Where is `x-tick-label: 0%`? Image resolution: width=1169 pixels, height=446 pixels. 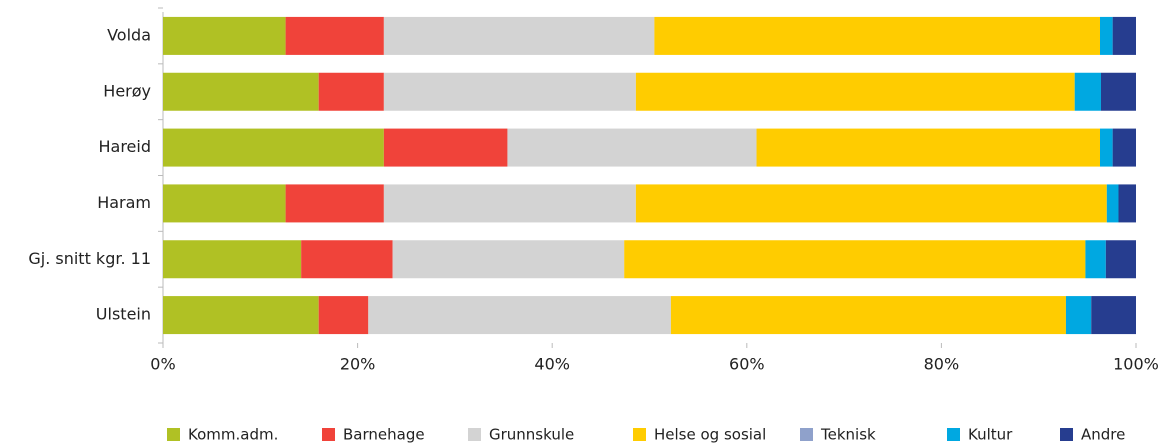 x-tick-label: 0% is located at coordinates (162, 364).